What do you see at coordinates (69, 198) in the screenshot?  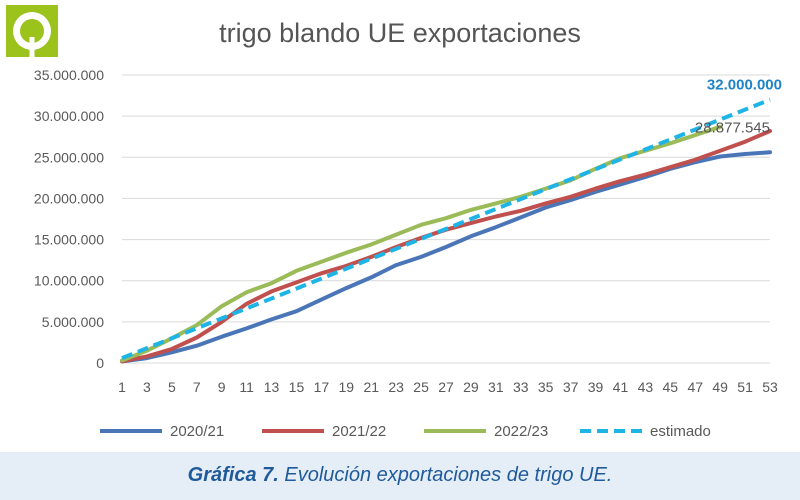 I see `y-tick-label: 20.000.000` at bounding box center [69, 198].